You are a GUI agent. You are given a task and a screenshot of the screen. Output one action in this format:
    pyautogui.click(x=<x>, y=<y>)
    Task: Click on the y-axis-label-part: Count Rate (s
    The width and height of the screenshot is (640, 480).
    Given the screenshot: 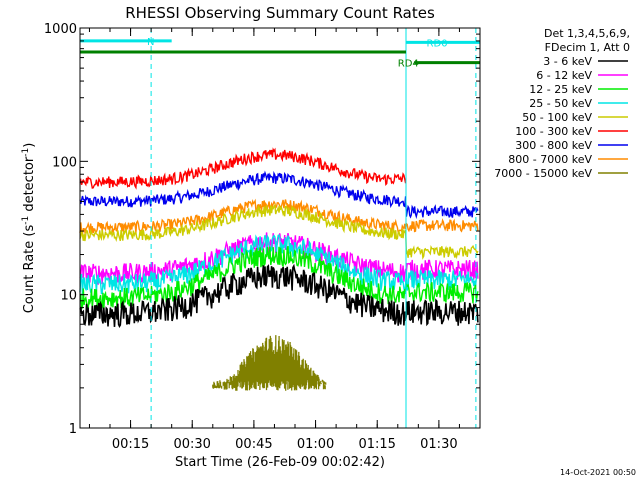 What is the action you would take?
    pyautogui.click(x=29, y=269)
    